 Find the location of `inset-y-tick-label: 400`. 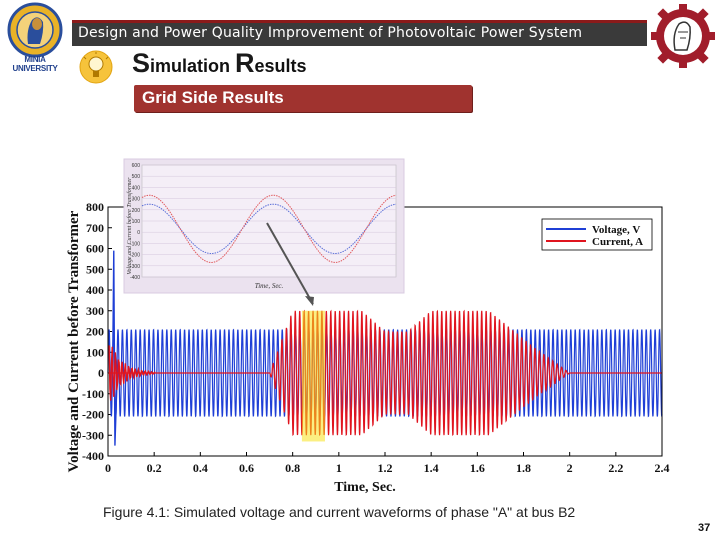

inset-y-tick-label: 400 is located at coordinates (136, 188).